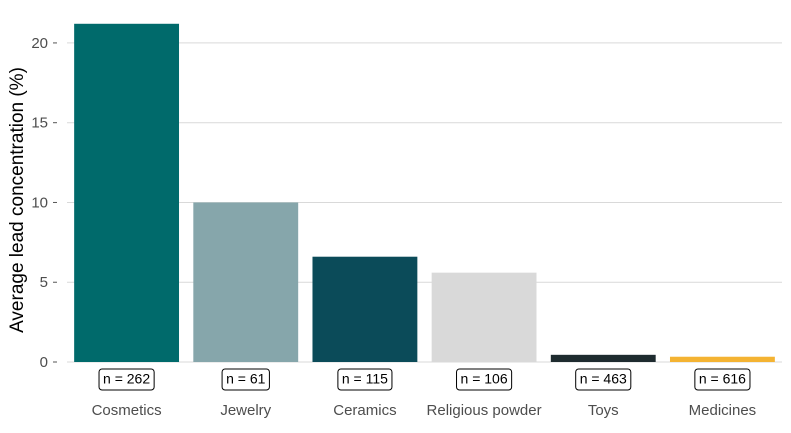  Describe the element at coordinates (723, 410) in the screenshot. I see `x-tick-label: Medicines` at that location.